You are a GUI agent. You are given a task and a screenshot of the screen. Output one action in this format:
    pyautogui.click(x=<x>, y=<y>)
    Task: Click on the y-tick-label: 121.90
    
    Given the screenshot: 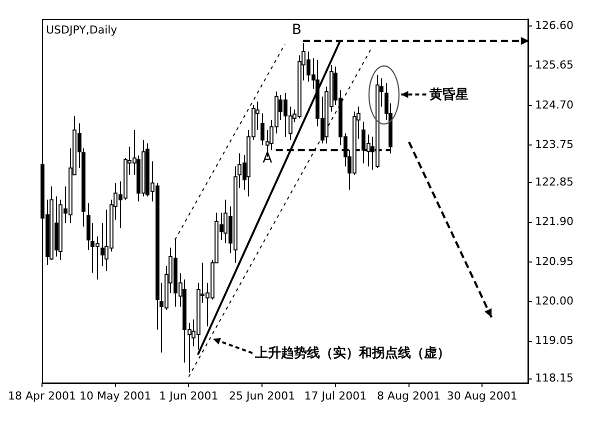 What is the action you would take?
    pyautogui.click(x=554, y=221)
    